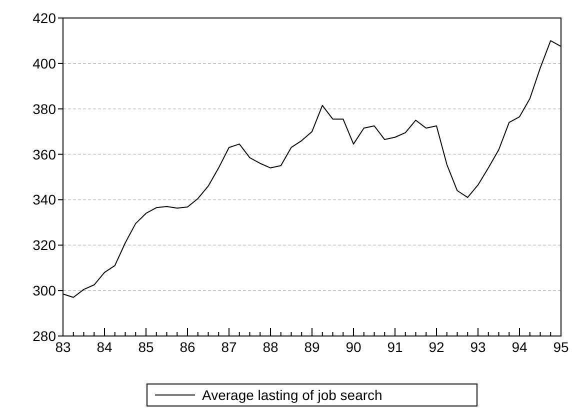 The width and height of the screenshot is (573, 410). Describe the element at coordinates (395, 347) in the screenshot. I see `x-tick-label: 91` at that location.